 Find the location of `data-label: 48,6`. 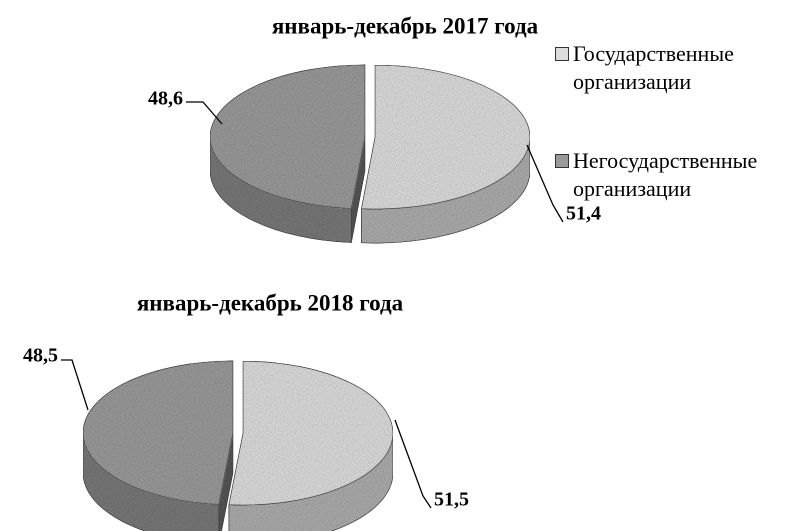

data-label: 48,6 is located at coordinates (165, 99).